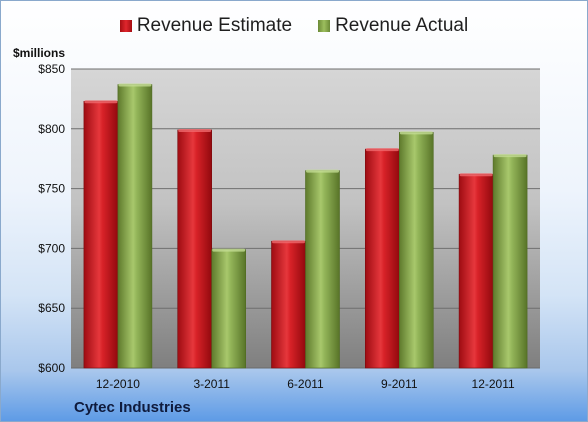 The width and height of the screenshot is (588, 422). What do you see at coordinates (51, 308) in the screenshot?
I see `y-tick-label: $650` at bounding box center [51, 308].